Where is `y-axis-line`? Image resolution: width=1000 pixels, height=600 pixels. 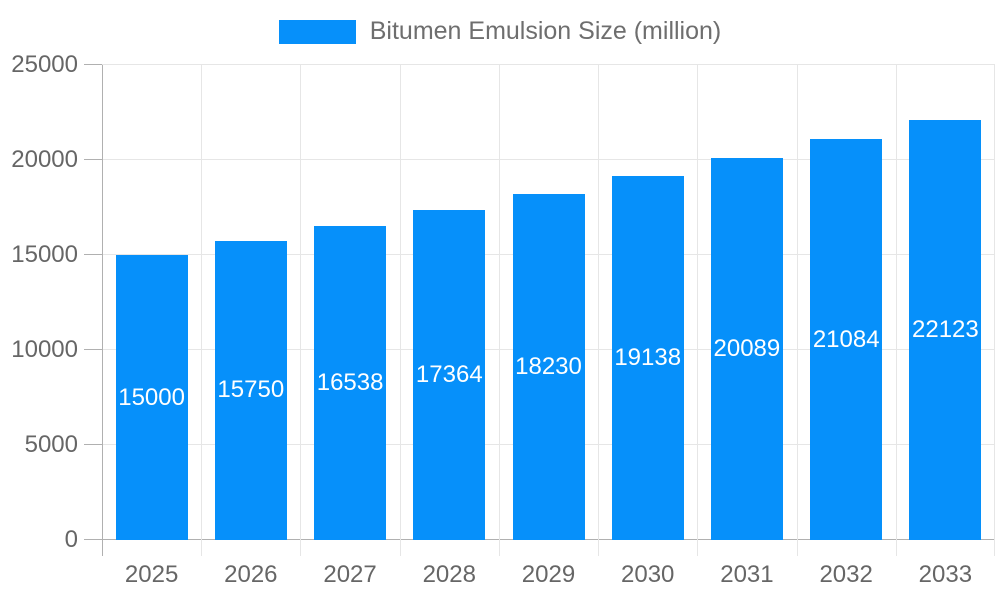 y-axis-line is located at coordinates (102, 310).